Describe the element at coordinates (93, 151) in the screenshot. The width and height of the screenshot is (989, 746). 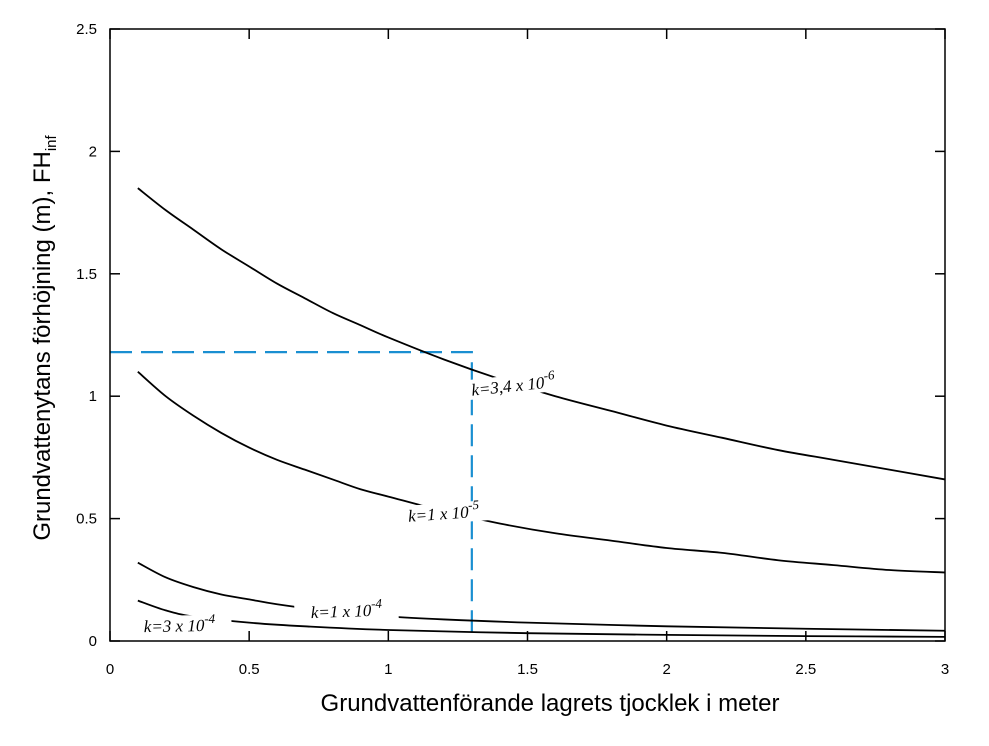
I see `y-tick-label: 2` at that location.